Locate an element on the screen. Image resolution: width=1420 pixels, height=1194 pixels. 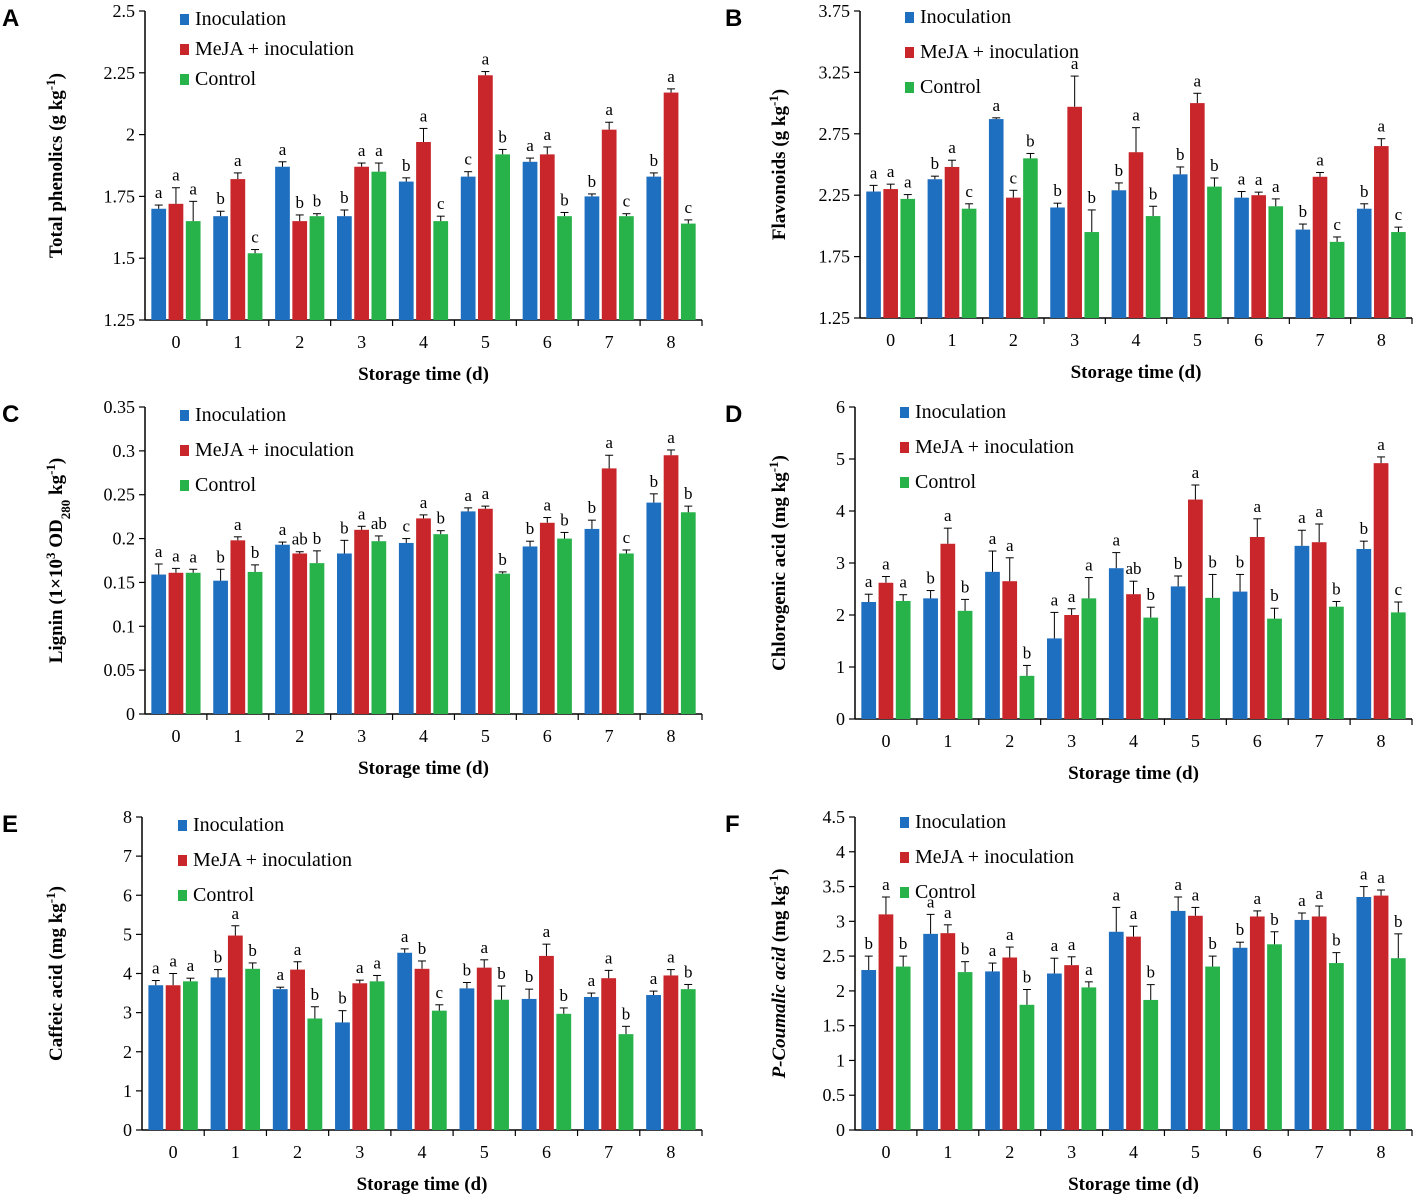
y-axis-title-part: P is located at coordinates (779, 1072).